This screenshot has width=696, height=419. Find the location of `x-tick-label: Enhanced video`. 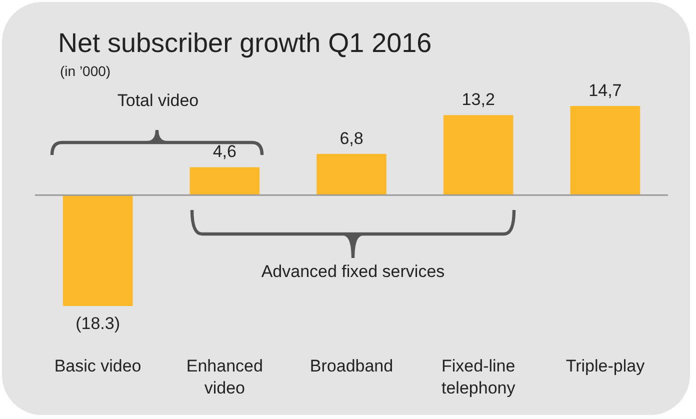

x-tick-label: Enhanced video is located at coordinates (224, 377).